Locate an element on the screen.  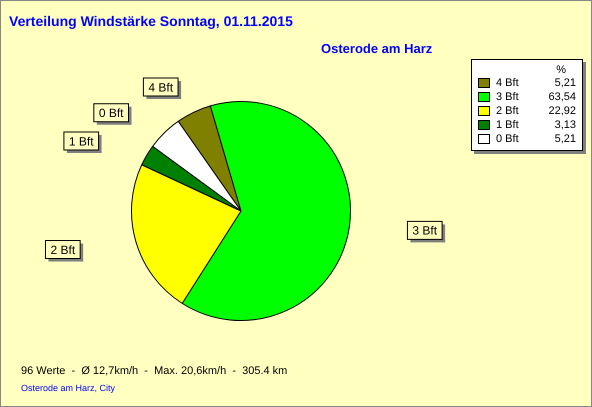
slice-label: 3 Bft is located at coordinates (425, 231).